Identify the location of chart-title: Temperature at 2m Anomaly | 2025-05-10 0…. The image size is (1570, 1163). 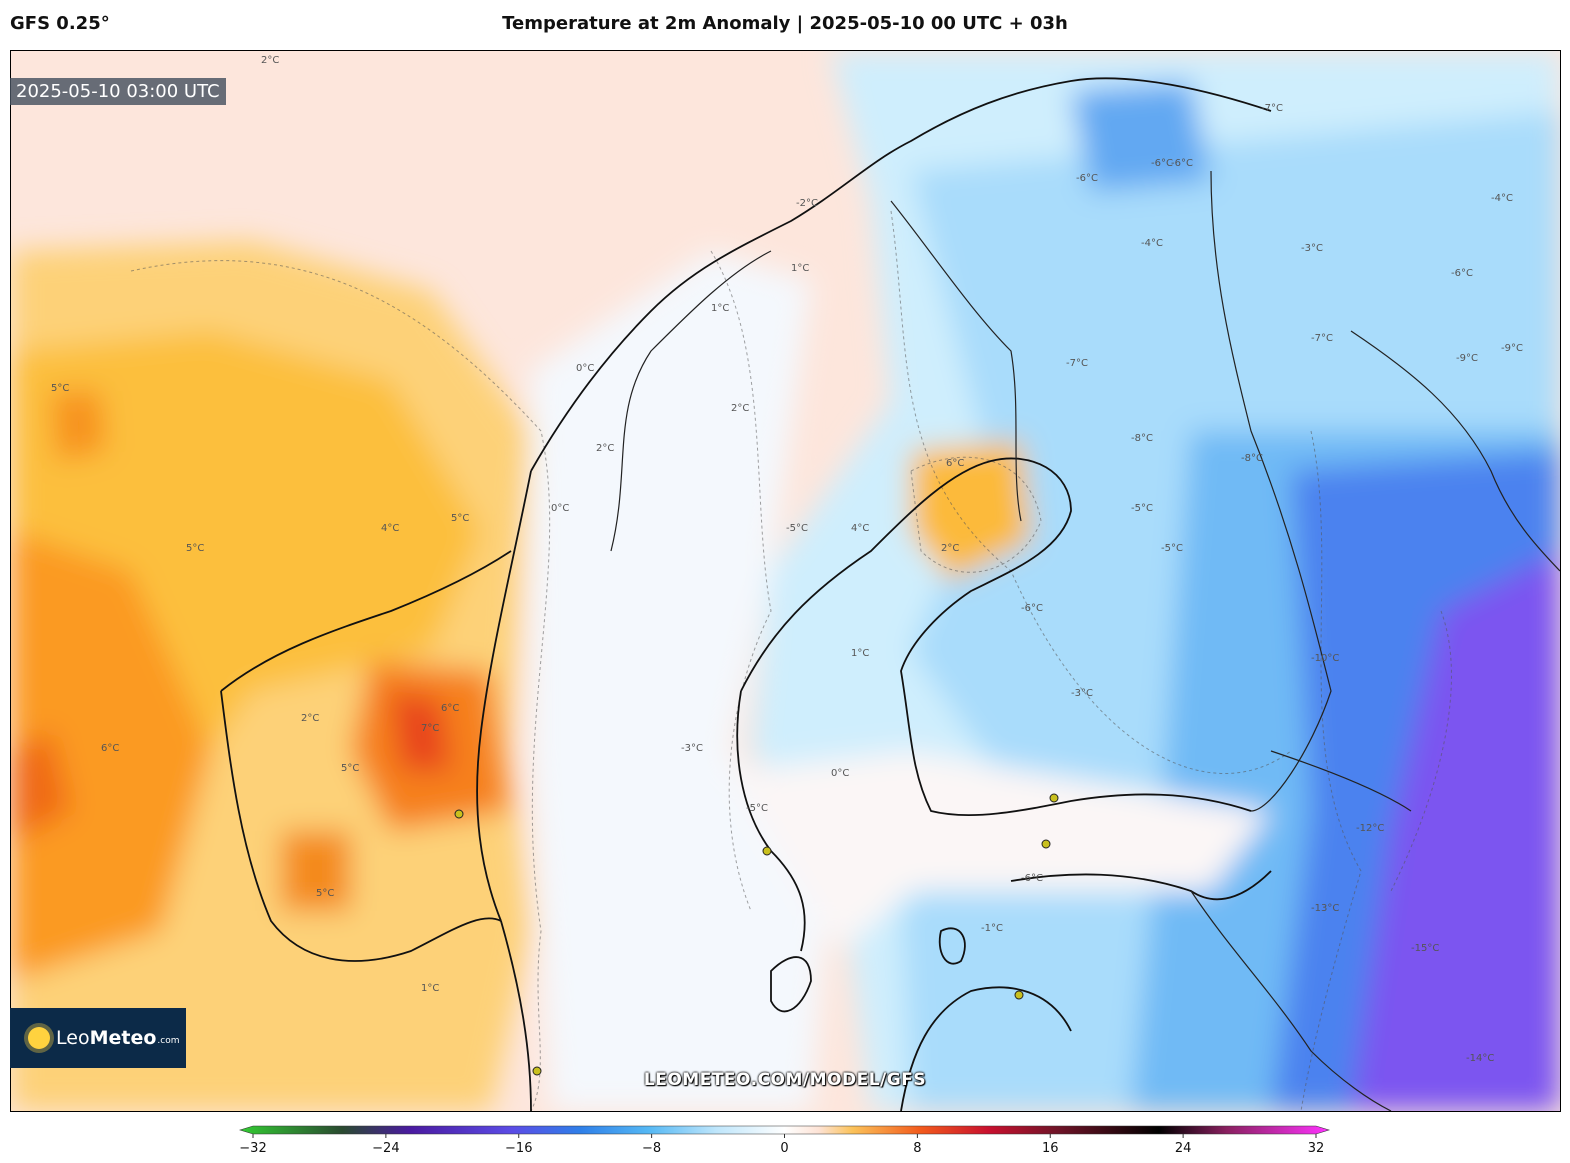
(785, 23).